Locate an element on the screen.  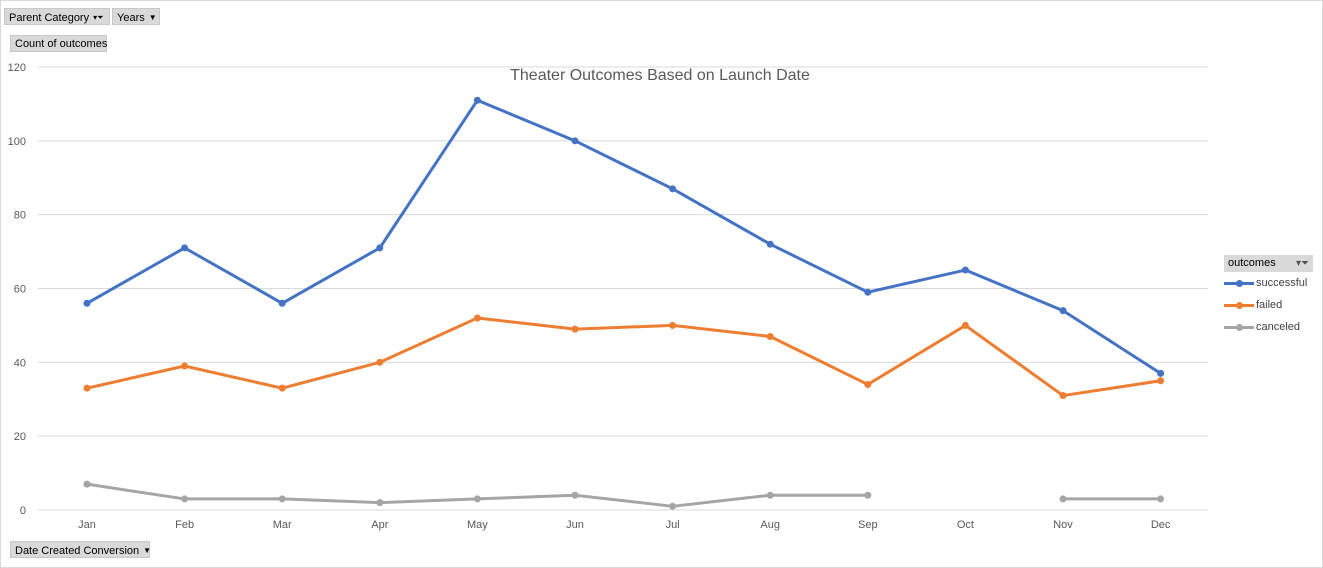
parent-category-filter-button: Parent Category ▾⏷ is located at coordinates (57, 16).